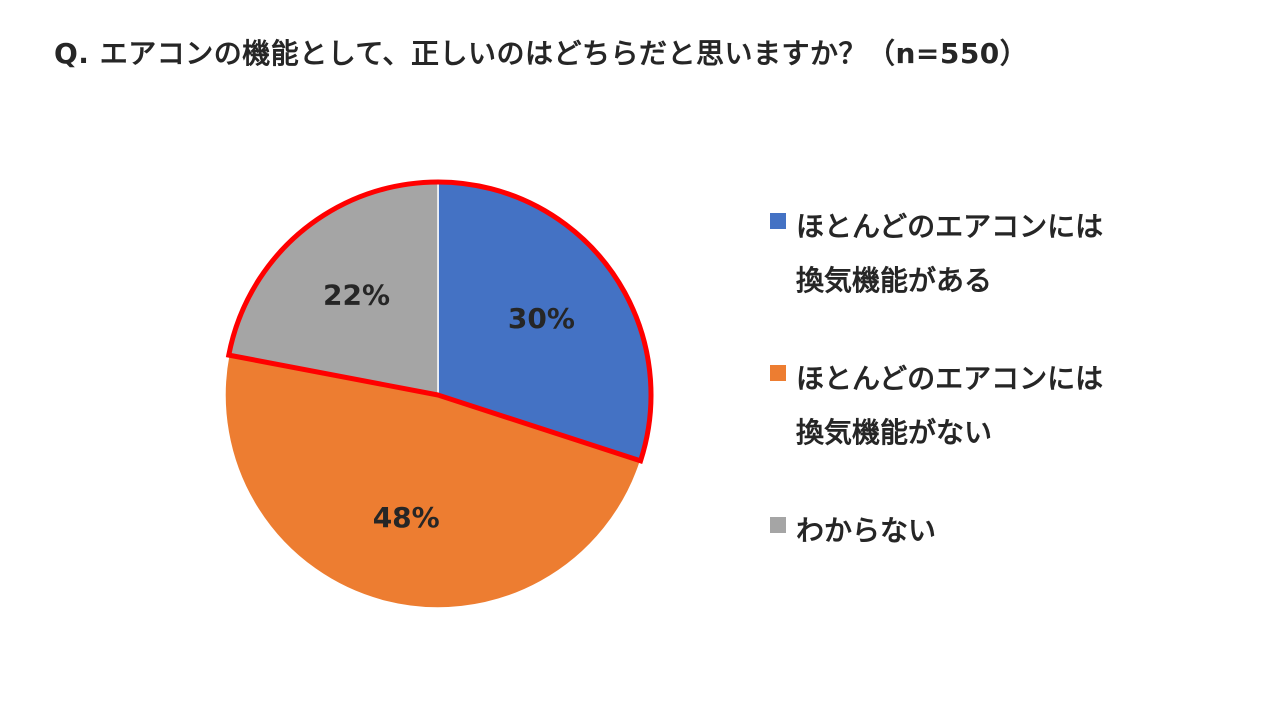 Image resolution: width=1280 pixels, height=720 pixels. Describe the element at coordinates (866, 530) in the screenshot. I see `legend-label: わからない` at that location.